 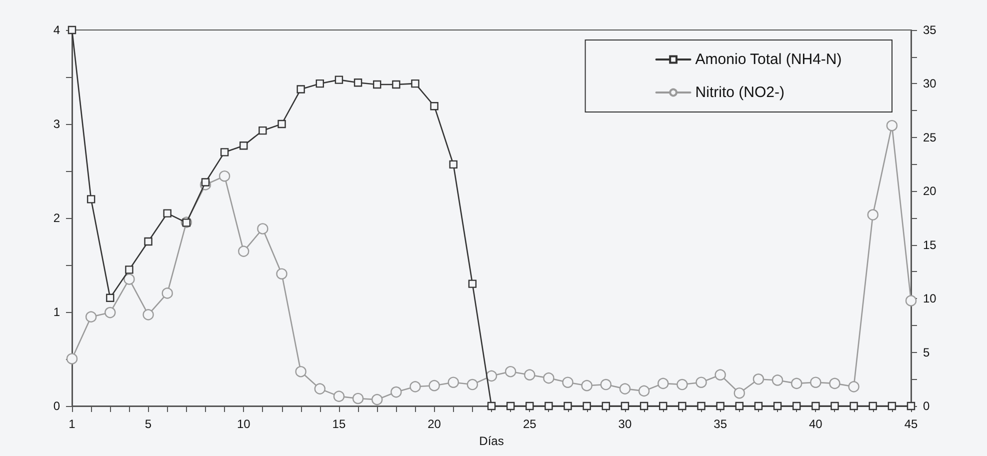 What do you see at coordinates (930, 30) in the screenshot?
I see `y2-tick-label: 35` at bounding box center [930, 30].